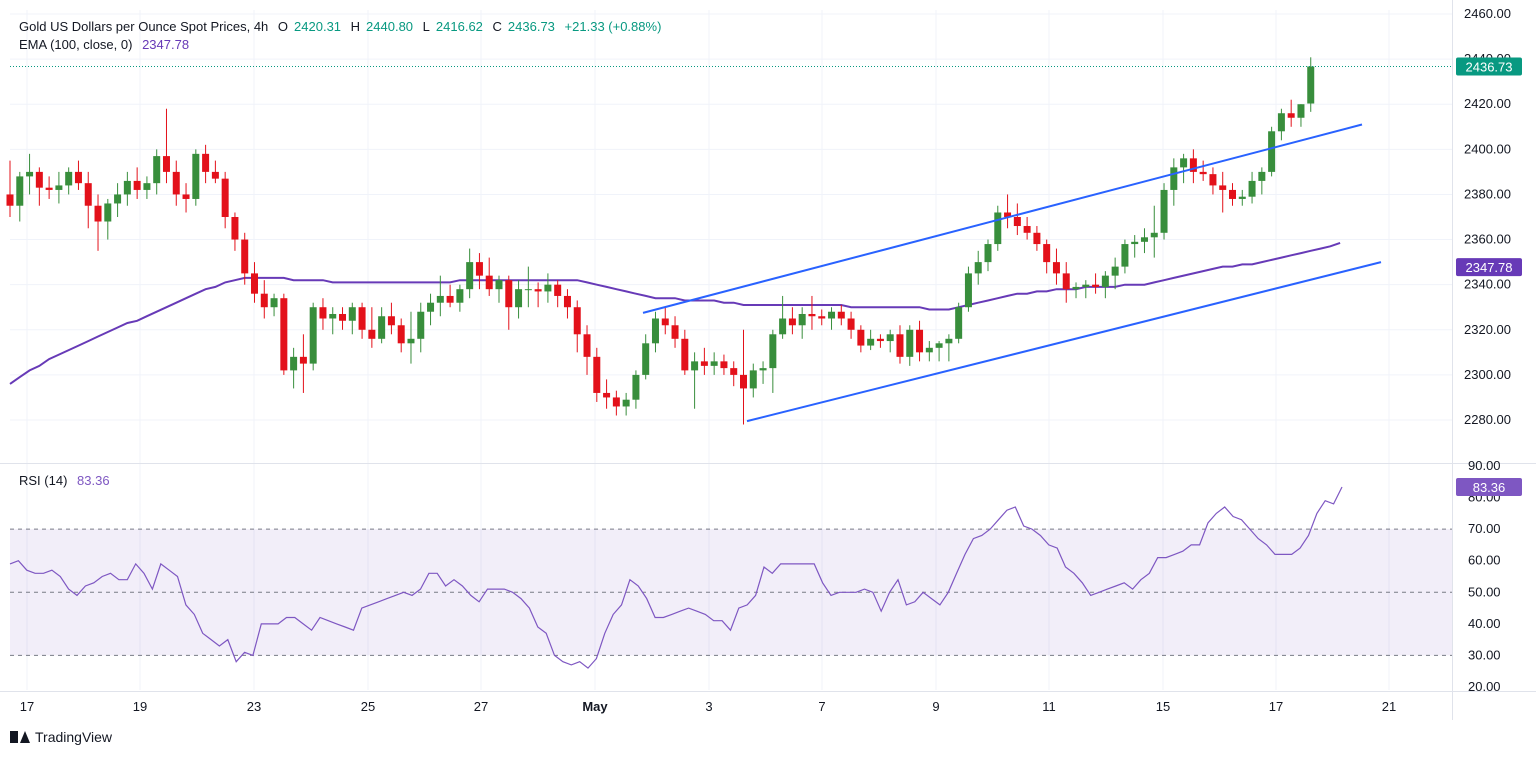  Describe the element at coordinates (93, 480) in the screenshot. I see `rsi-value: 83.36` at that location.